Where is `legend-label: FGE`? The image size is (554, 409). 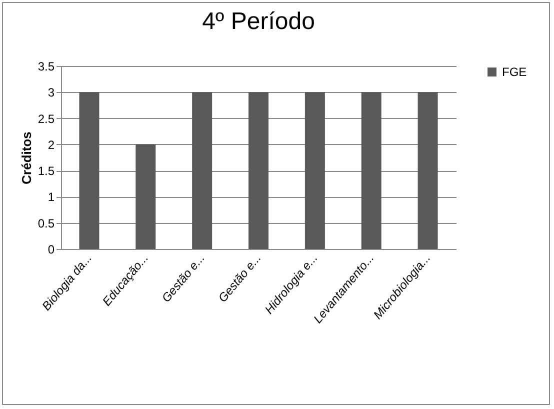 legend-label: FGE is located at coordinates (514, 72).